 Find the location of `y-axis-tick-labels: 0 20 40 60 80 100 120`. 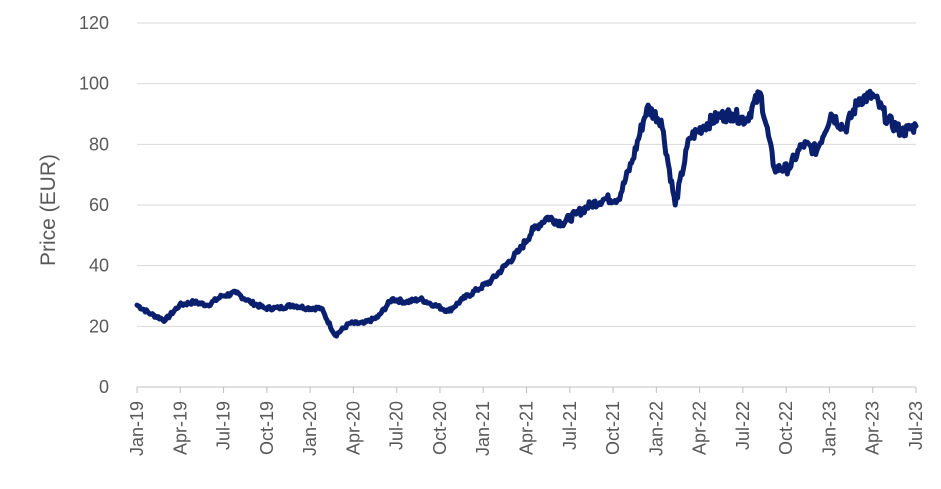

y-axis-tick-labels: 0 20 40 60 80 100 120 is located at coordinates (94, 205).